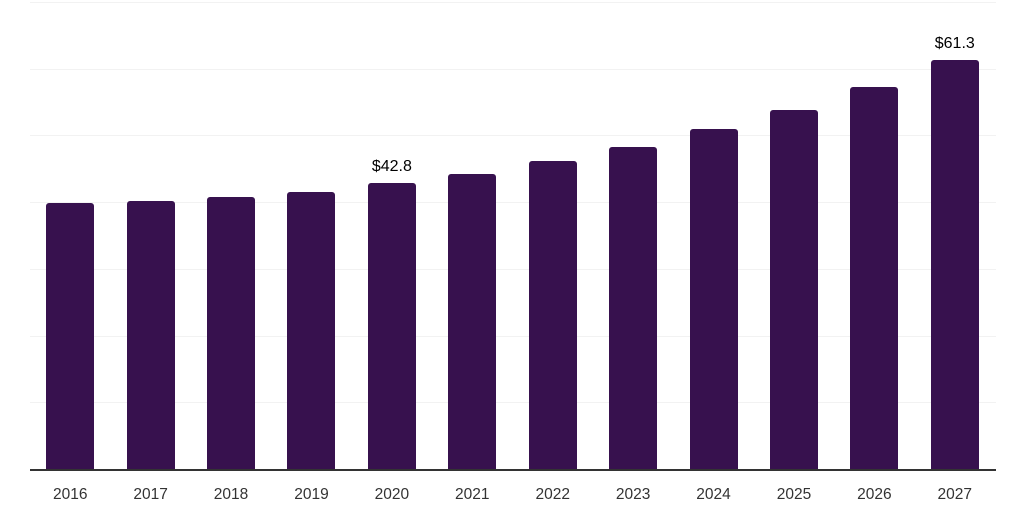  I want to click on x-tick-2026: 2026, so click(874, 494).